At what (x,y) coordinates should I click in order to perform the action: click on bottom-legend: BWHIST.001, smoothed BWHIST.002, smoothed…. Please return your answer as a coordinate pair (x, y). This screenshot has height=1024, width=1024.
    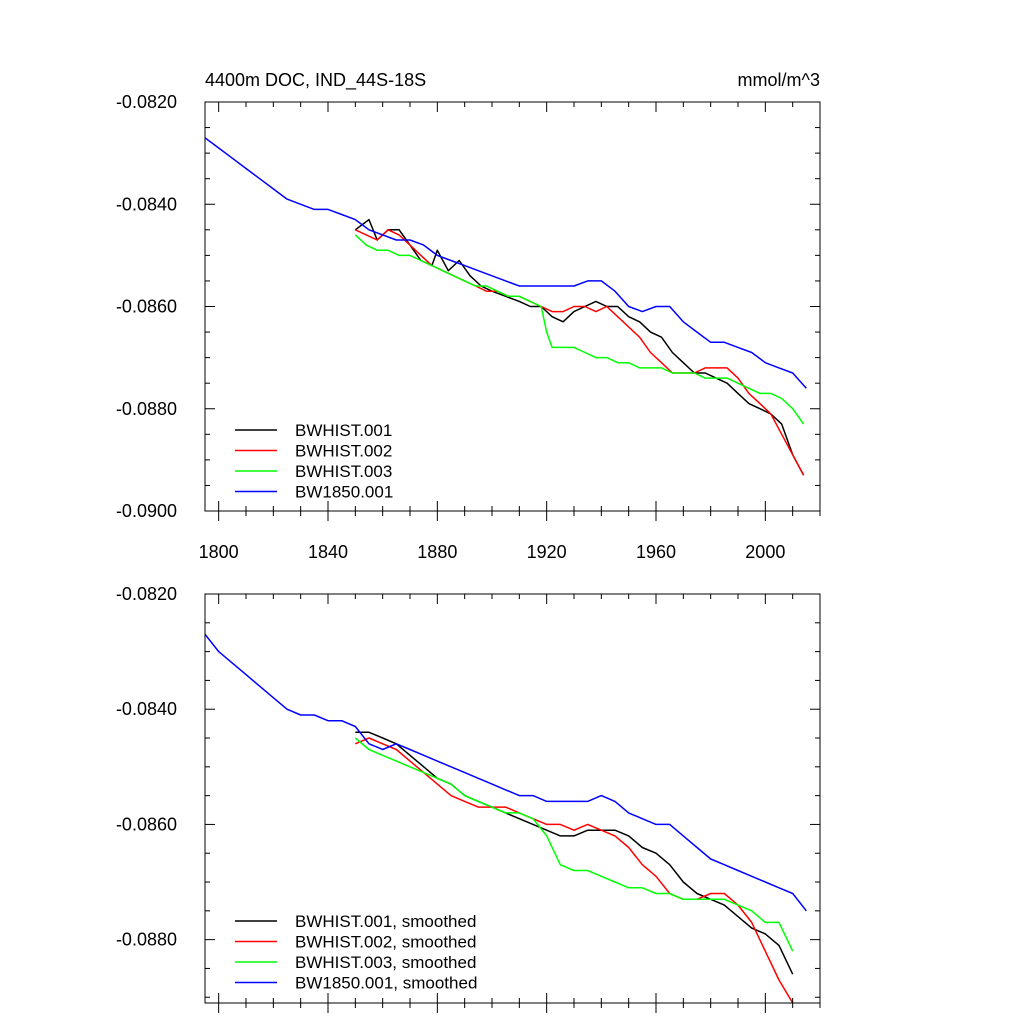
    Looking at the image, I should click on (356, 952).